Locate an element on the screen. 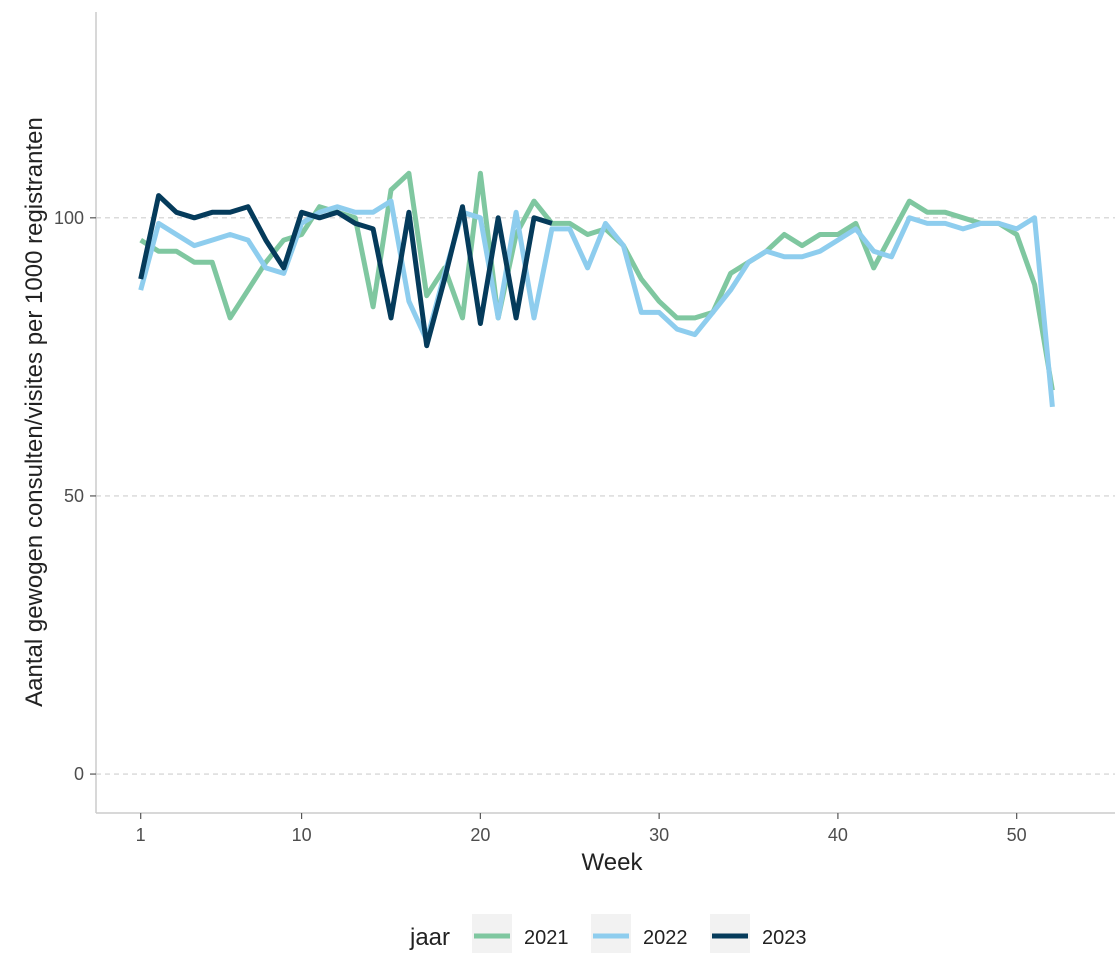 This screenshot has height=953, width=1118. x-axis-title: Week is located at coordinates (613, 862).